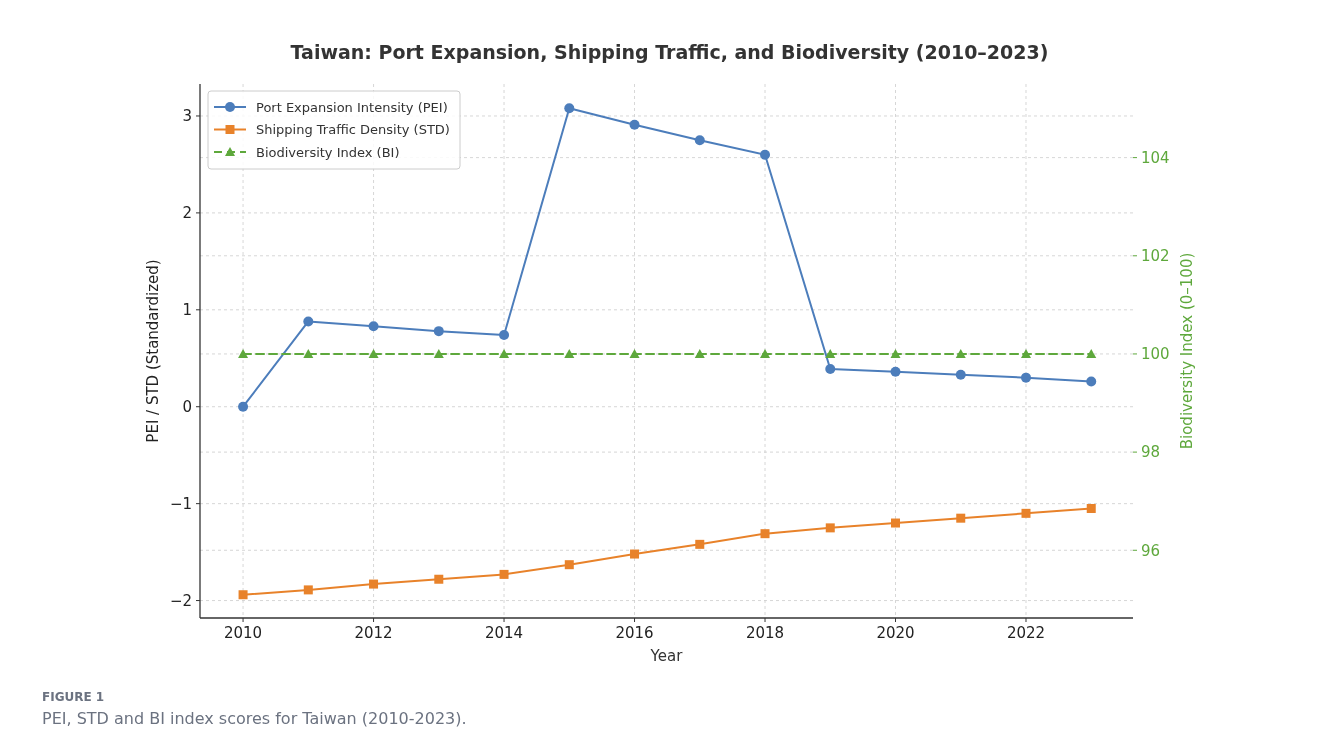 The width and height of the screenshot is (1322, 747). Describe the element at coordinates (1155, 256) in the screenshot. I see `y2-tick-label: 102` at that location.